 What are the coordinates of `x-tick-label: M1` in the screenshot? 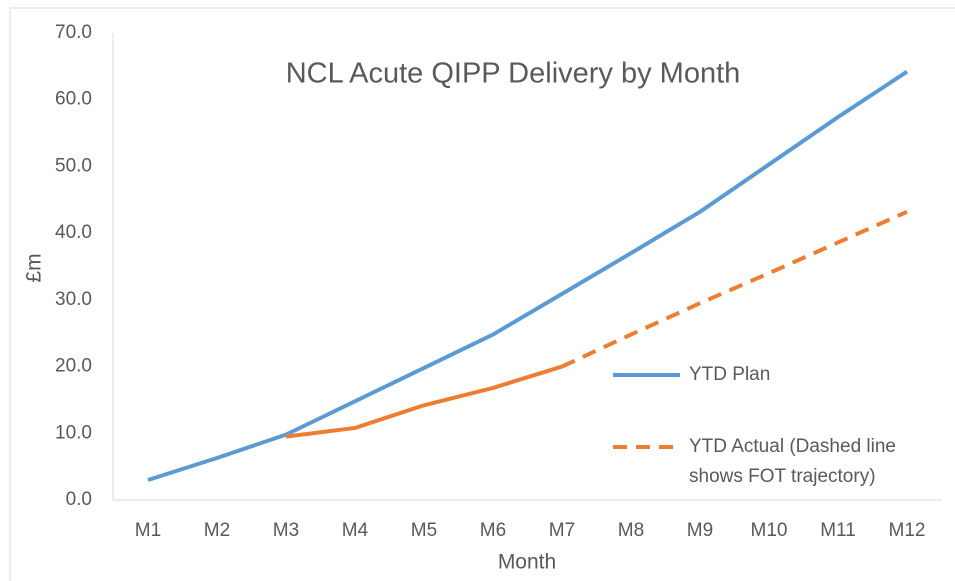 It's located at (148, 530).